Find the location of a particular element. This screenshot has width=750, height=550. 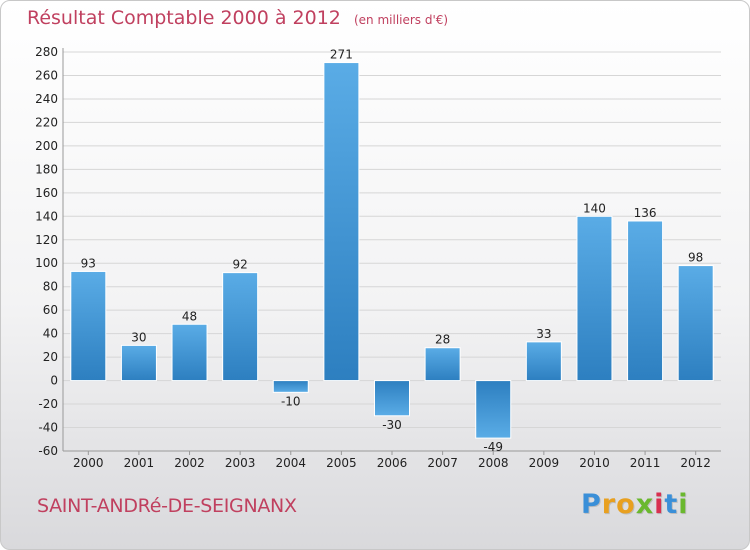

logo-letter: x is located at coordinates (645, 504).